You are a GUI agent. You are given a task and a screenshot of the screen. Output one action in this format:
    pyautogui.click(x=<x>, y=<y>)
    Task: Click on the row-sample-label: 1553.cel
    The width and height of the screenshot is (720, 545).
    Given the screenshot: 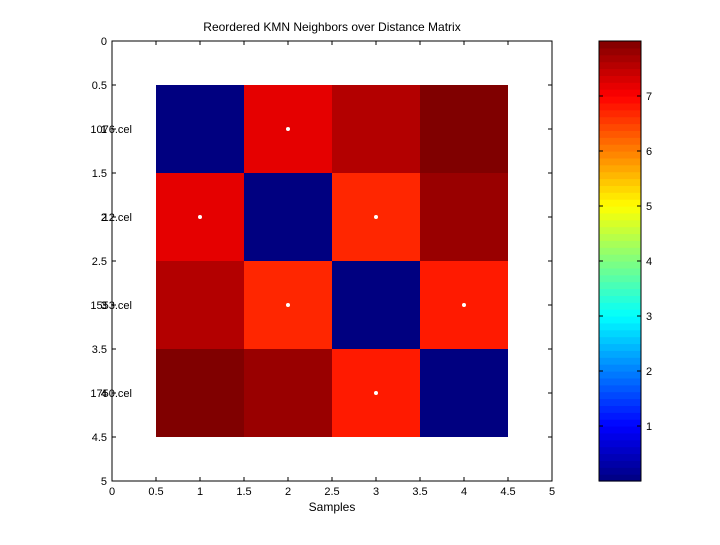 What is the action you would take?
    pyautogui.click(x=111, y=306)
    